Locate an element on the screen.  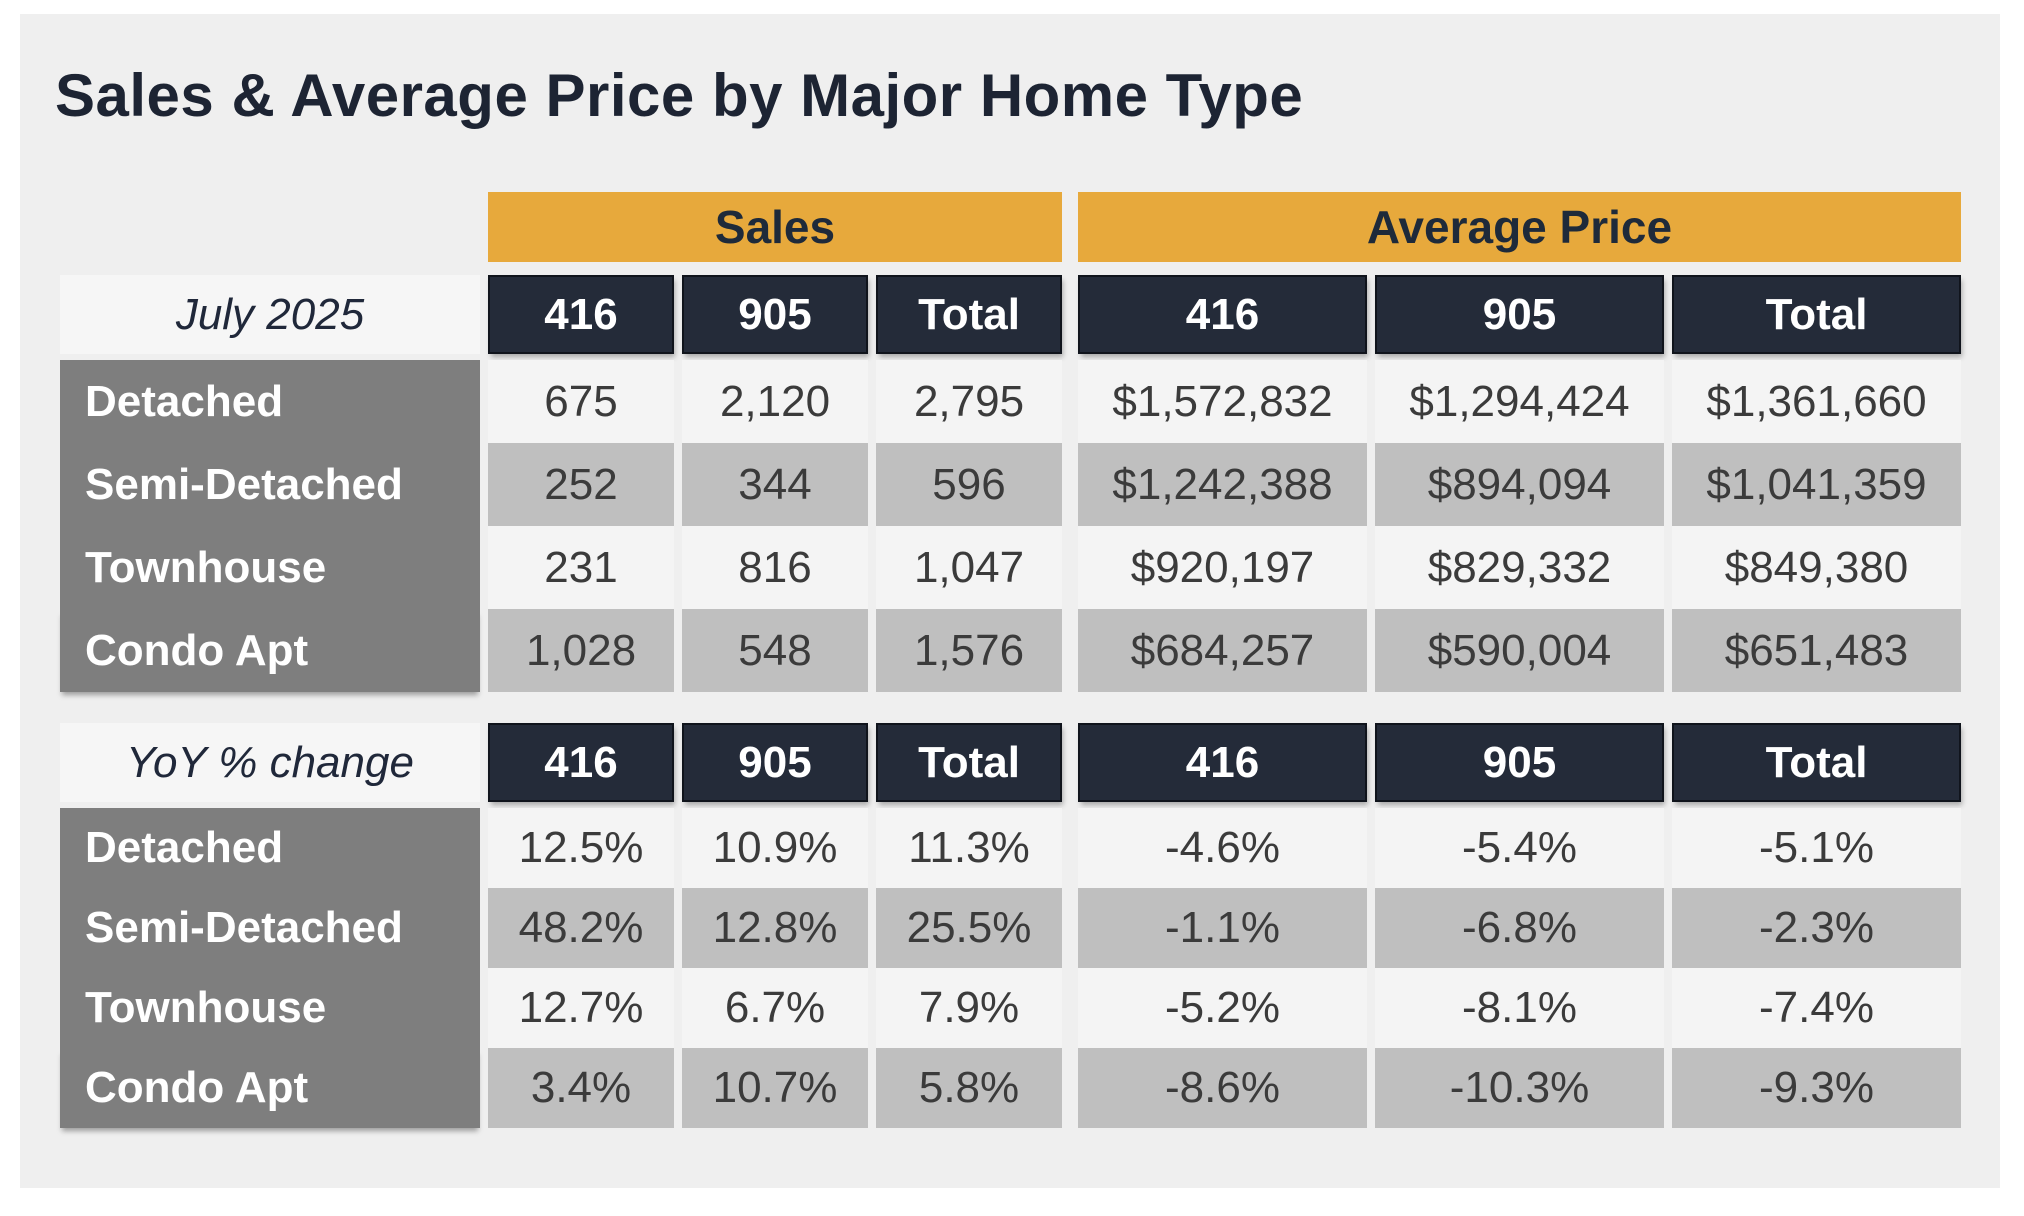
value-cell: 252 is located at coordinates (581, 484).